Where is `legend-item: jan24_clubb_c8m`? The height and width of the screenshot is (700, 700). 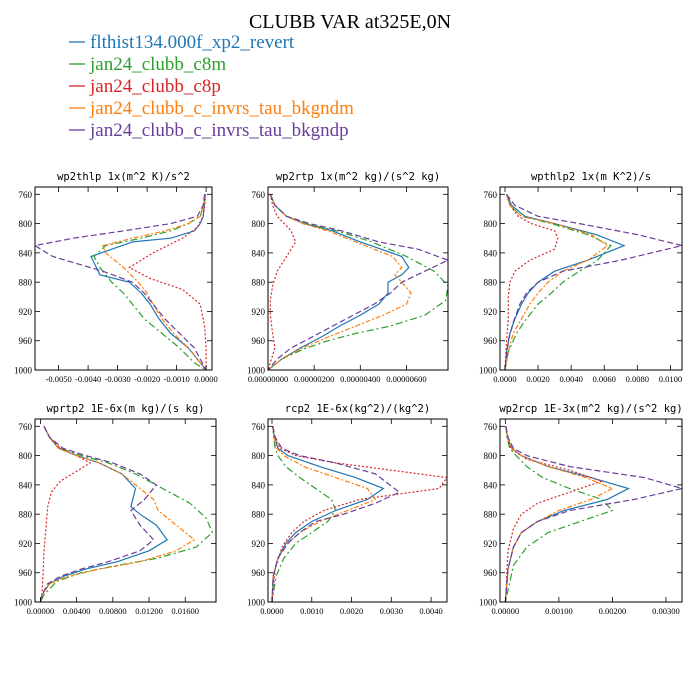
legend-item: jan24_clubb_c8m is located at coordinates (147, 64).